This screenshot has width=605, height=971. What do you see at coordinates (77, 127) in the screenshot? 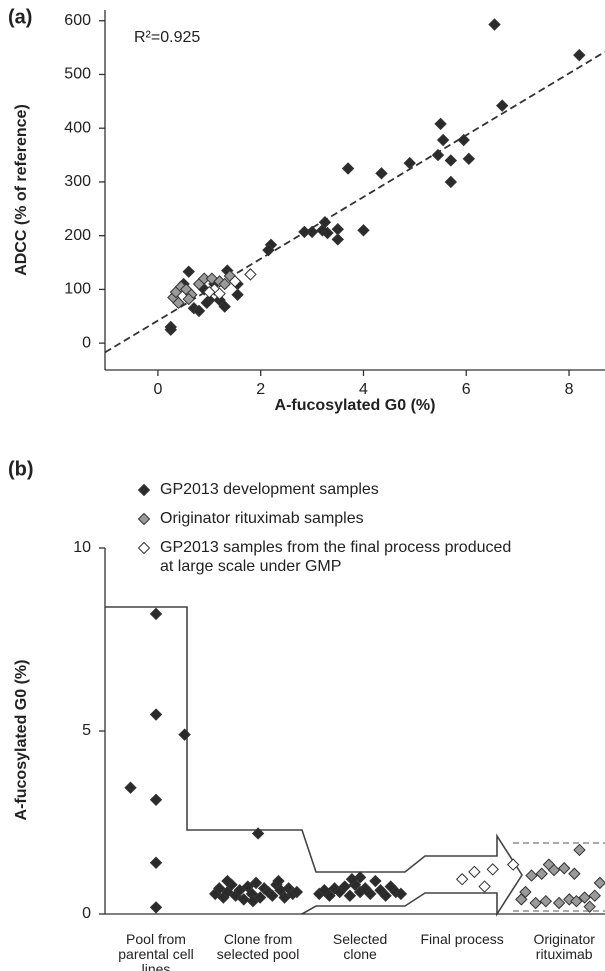
I see `y-tick-label: 400` at bounding box center [77, 127].